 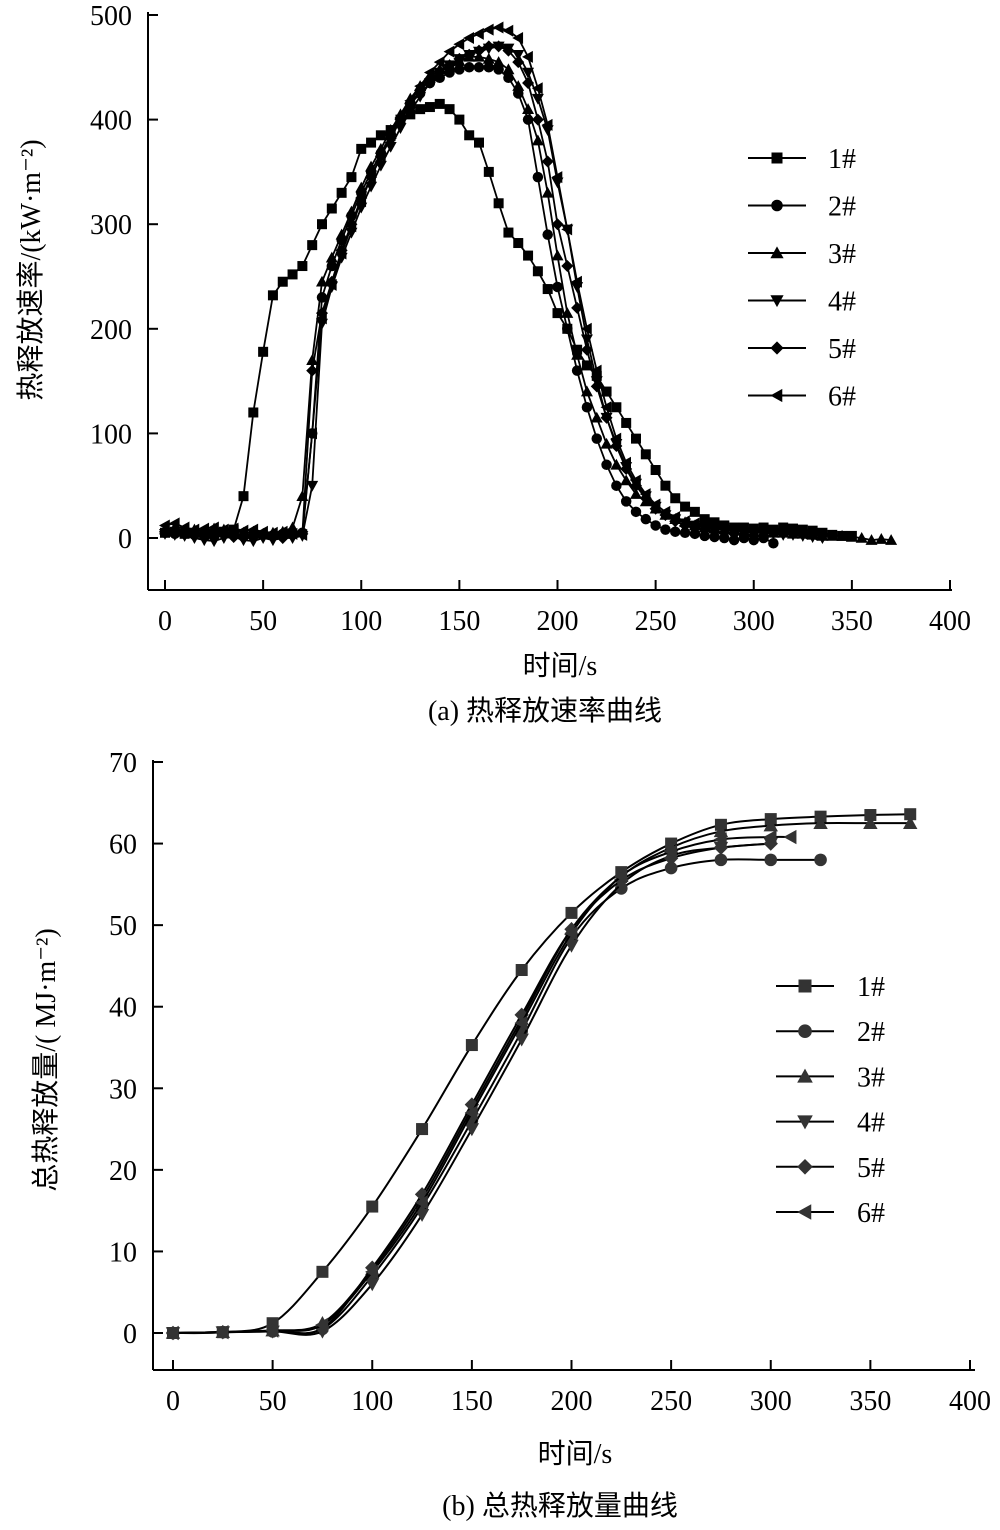 What do you see at coordinates (871, 1032) in the screenshot?
I see `legend-label: 2#` at bounding box center [871, 1032].